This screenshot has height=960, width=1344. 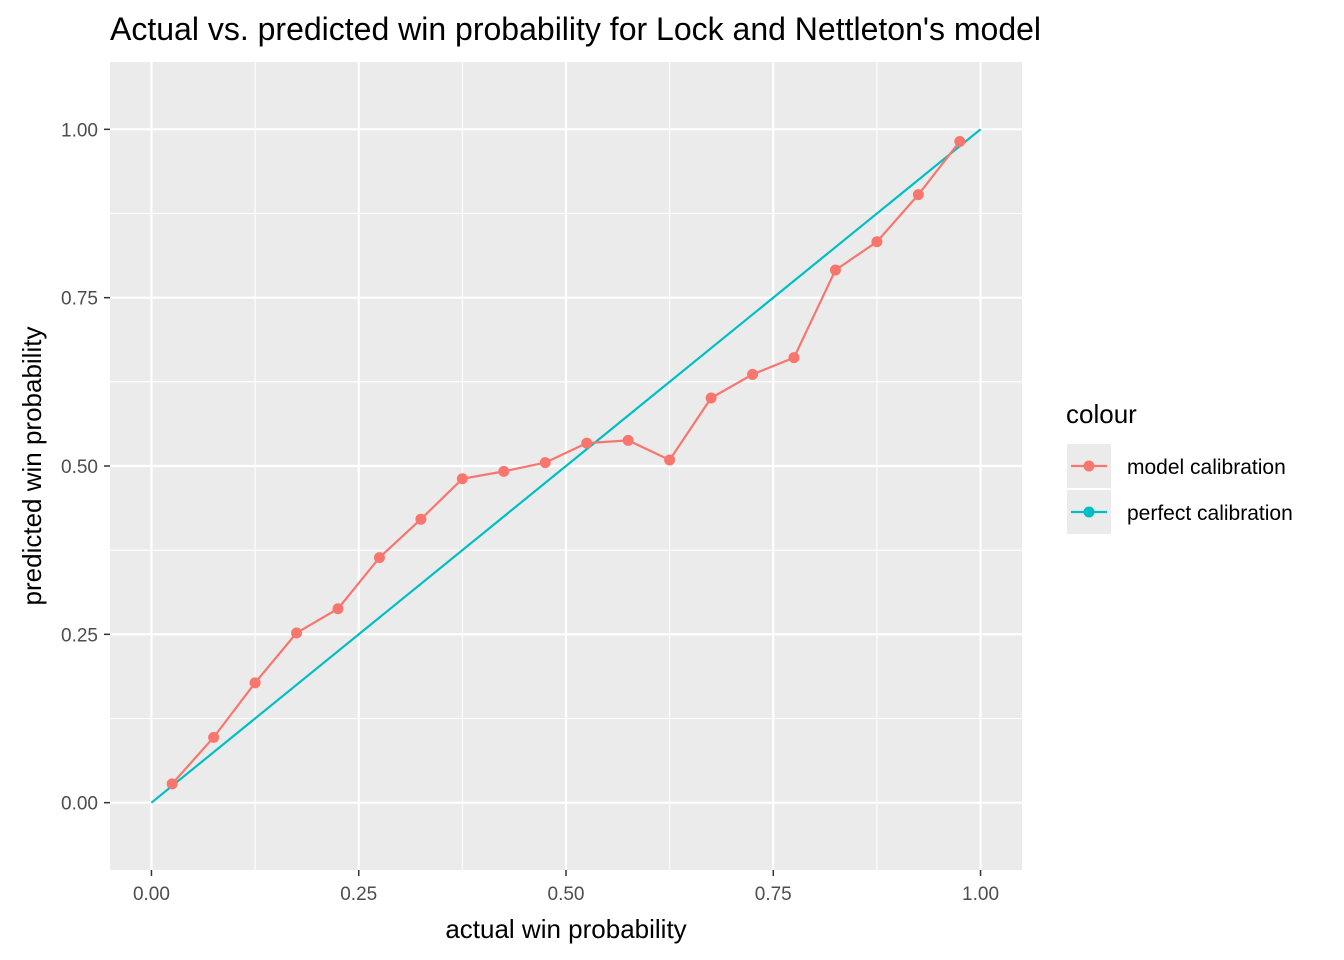 I want to click on y-axis-title: predicted win probability, so click(x=32, y=466).